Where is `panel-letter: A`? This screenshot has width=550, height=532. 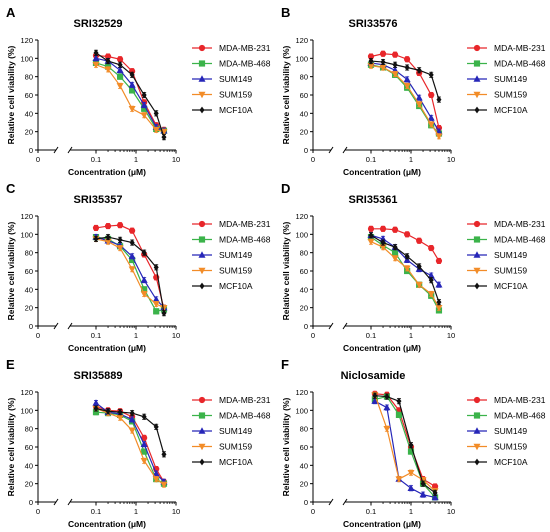
panel-letter: A is located at coordinates (11, 12).